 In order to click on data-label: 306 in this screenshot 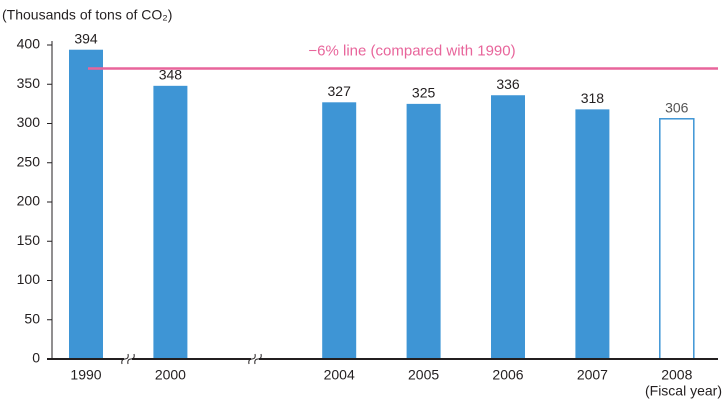, I will do `click(677, 107)`.